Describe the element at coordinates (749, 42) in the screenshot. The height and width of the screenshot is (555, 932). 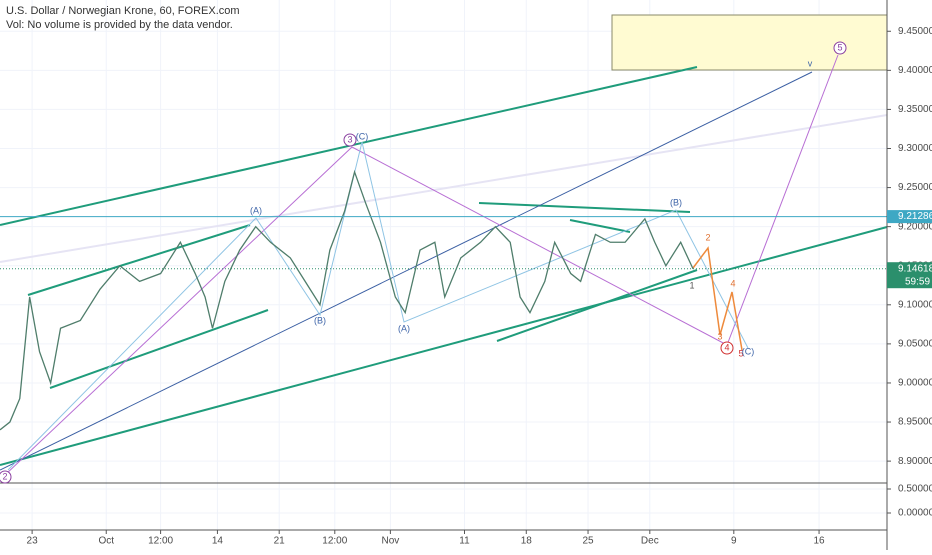
I see `target-box` at that location.